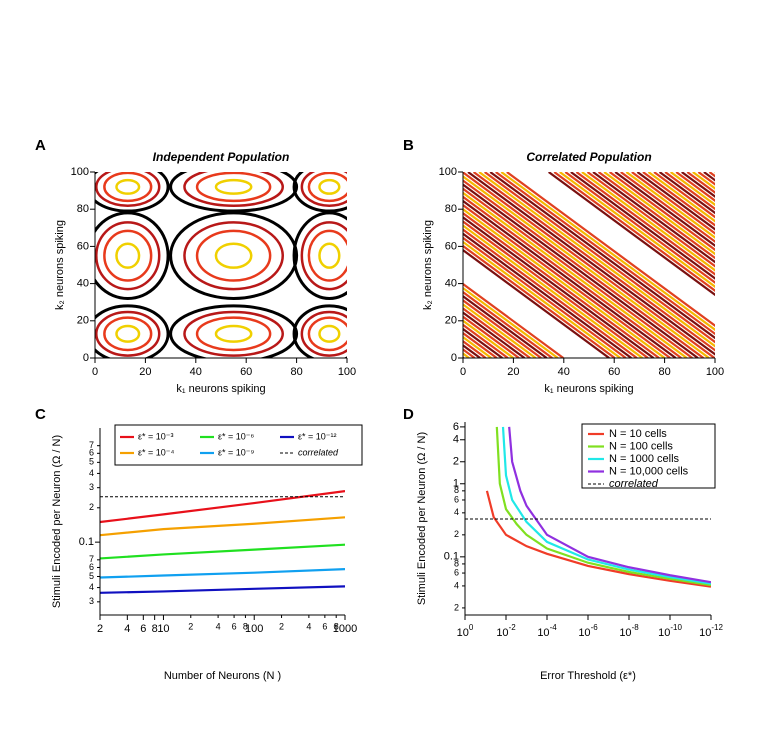 This screenshot has width=772, height=742. Describe the element at coordinates (513, 372) in the screenshot. I see `x-tick-label: 20` at that location.